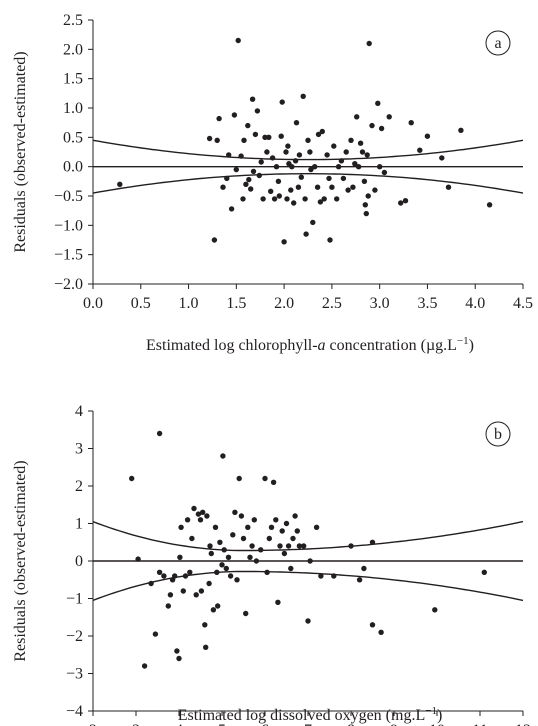  I want to click on panel-b-x-tick-label: 4, so click(179, 724).